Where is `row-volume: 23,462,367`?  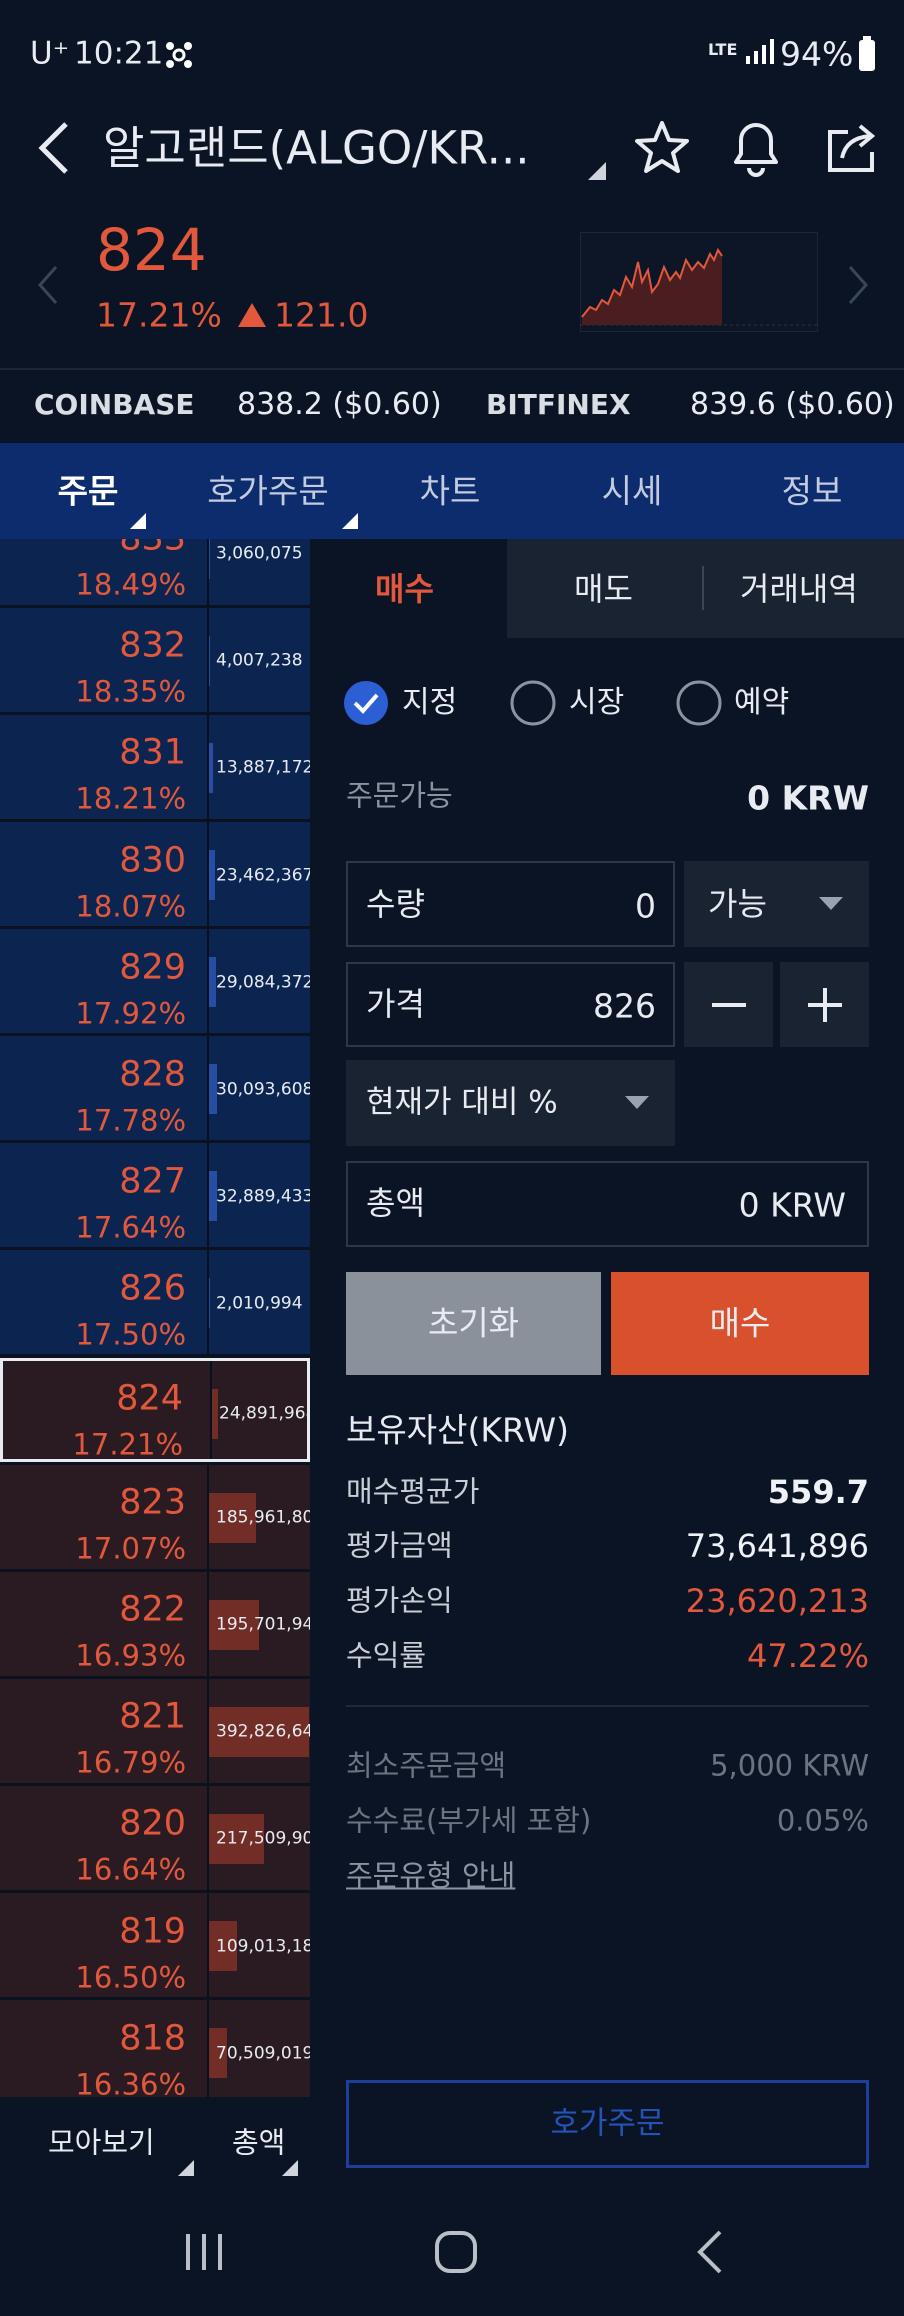
row-volume: 23,462,367 is located at coordinates (263, 875).